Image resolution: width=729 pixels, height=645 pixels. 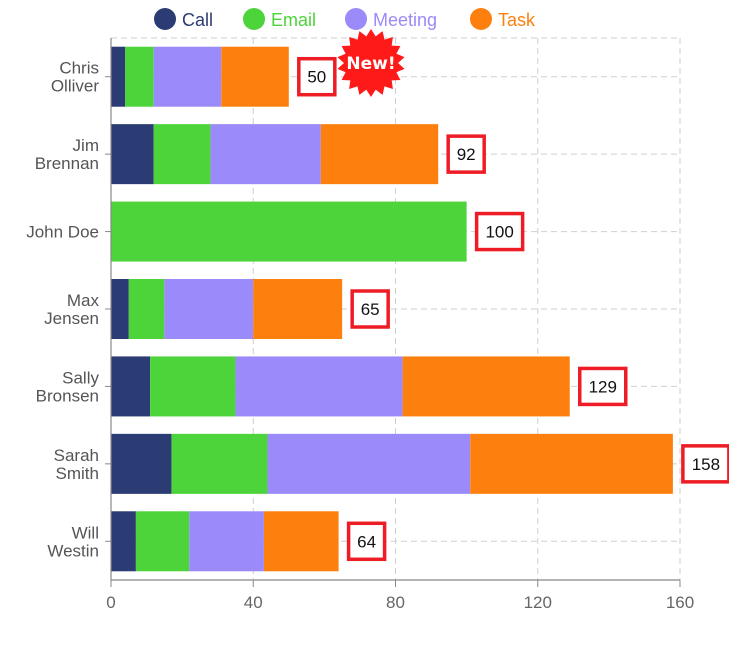 I want to click on category-label: Max, so click(x=83, y=300).